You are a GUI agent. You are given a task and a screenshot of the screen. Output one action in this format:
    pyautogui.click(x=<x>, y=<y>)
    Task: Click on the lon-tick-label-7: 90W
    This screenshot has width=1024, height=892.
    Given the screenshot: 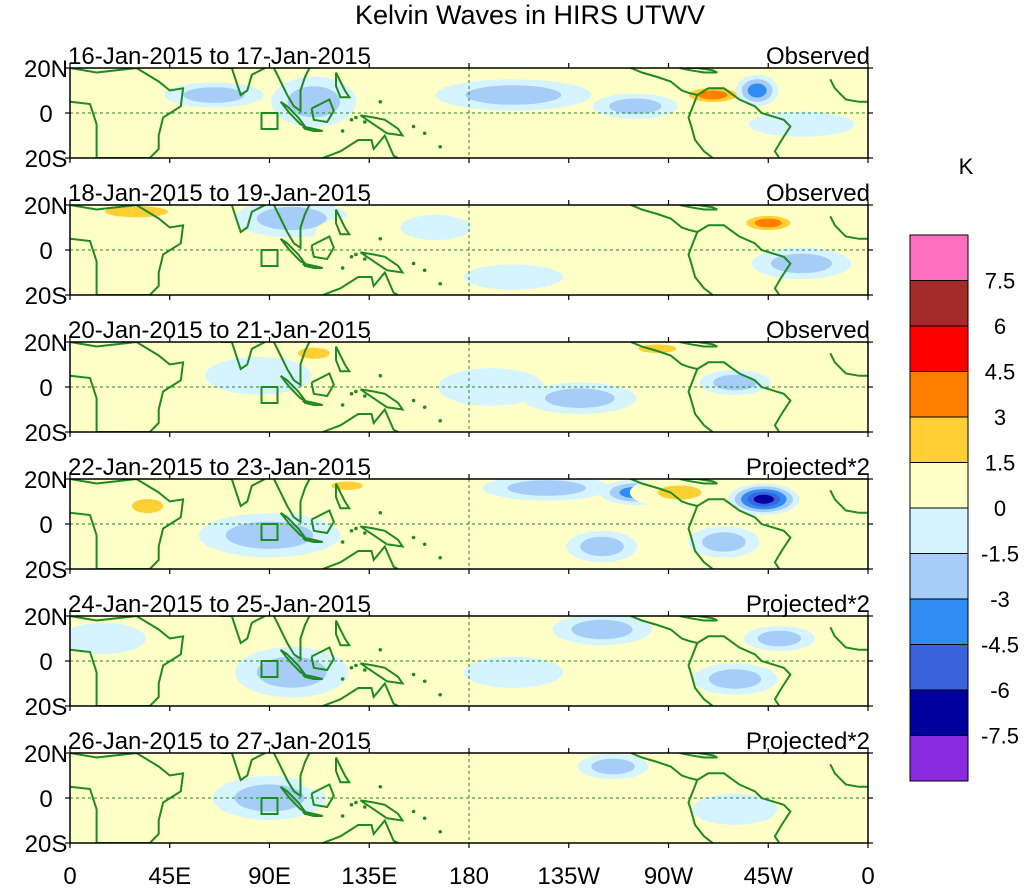 What is the action you would take?
    pyautogui.click(x=669, y=875)
    